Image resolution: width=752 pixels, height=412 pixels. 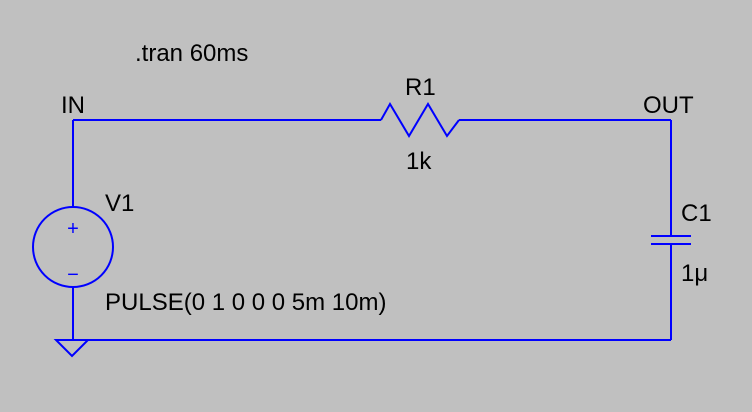 What do you see at coordinates (695, 273) in the screenshot?
I see `capacitor-value: 1μ` at bounding box center [695, 273].